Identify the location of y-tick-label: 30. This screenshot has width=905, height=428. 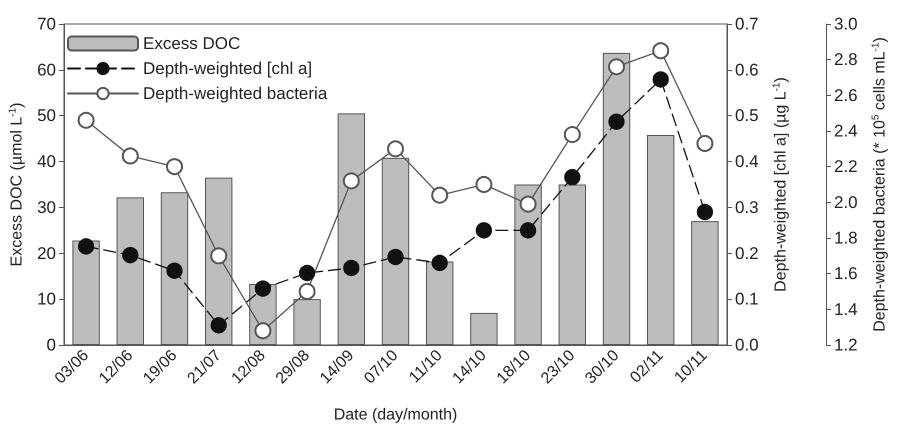
(46, 207).